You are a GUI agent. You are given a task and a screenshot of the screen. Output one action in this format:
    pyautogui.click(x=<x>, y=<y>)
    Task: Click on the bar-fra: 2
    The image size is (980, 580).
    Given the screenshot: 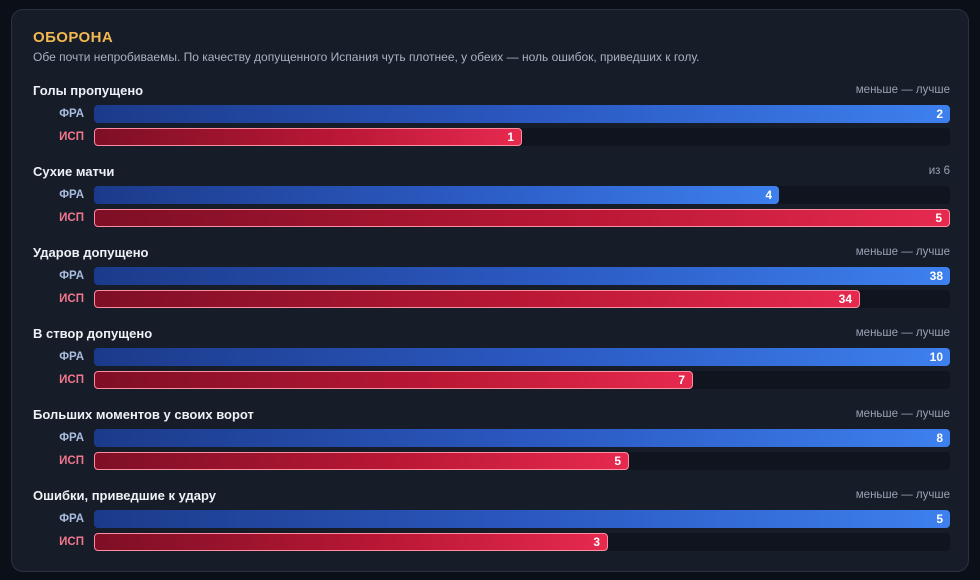 What is the action you would take?
    pyautogui.click(x=522, y=114)
    